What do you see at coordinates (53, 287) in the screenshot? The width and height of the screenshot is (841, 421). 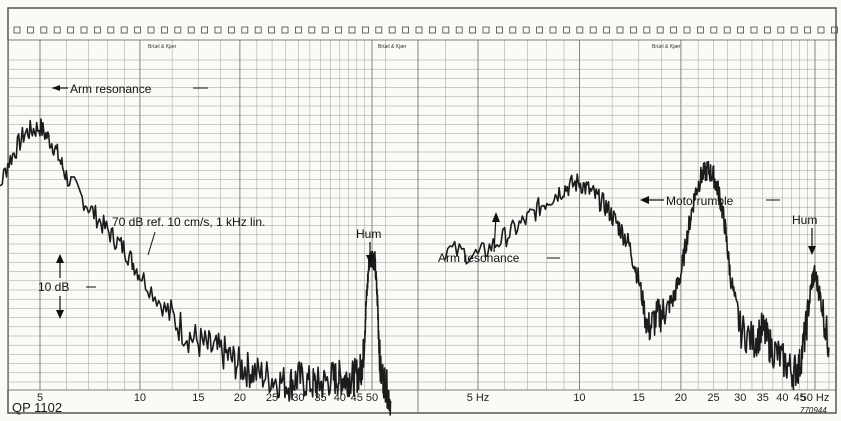 I see `annotation-10db: 10 dB` at bounding box center [53, 287].